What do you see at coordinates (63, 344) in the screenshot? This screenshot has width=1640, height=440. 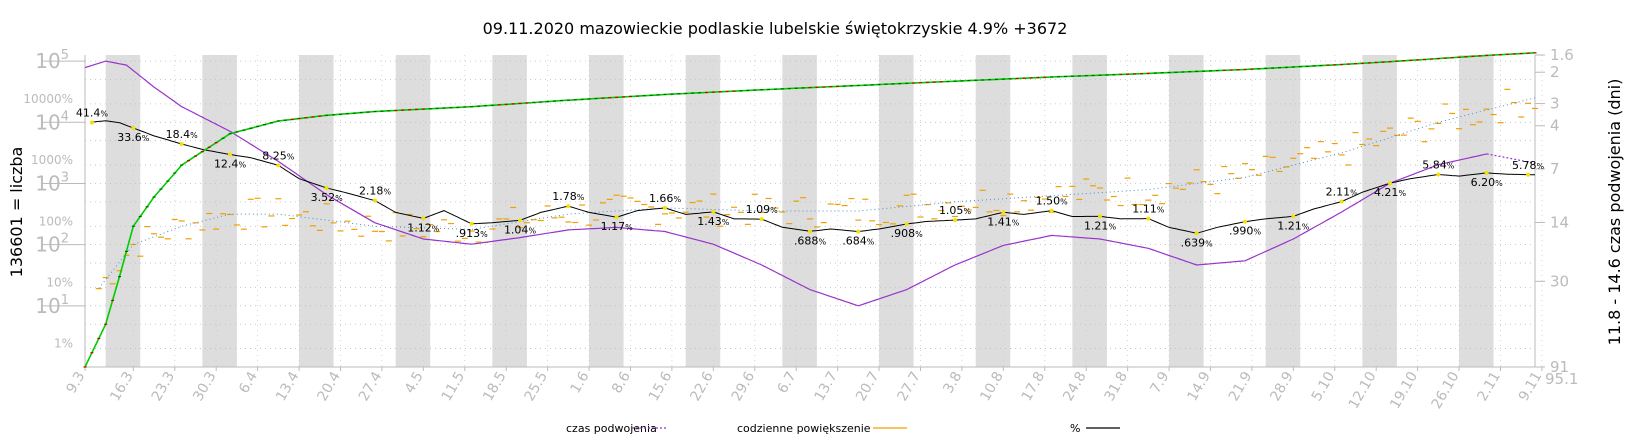 I see `y-left-percent-label: 1%` at bounding box center [63, 344].